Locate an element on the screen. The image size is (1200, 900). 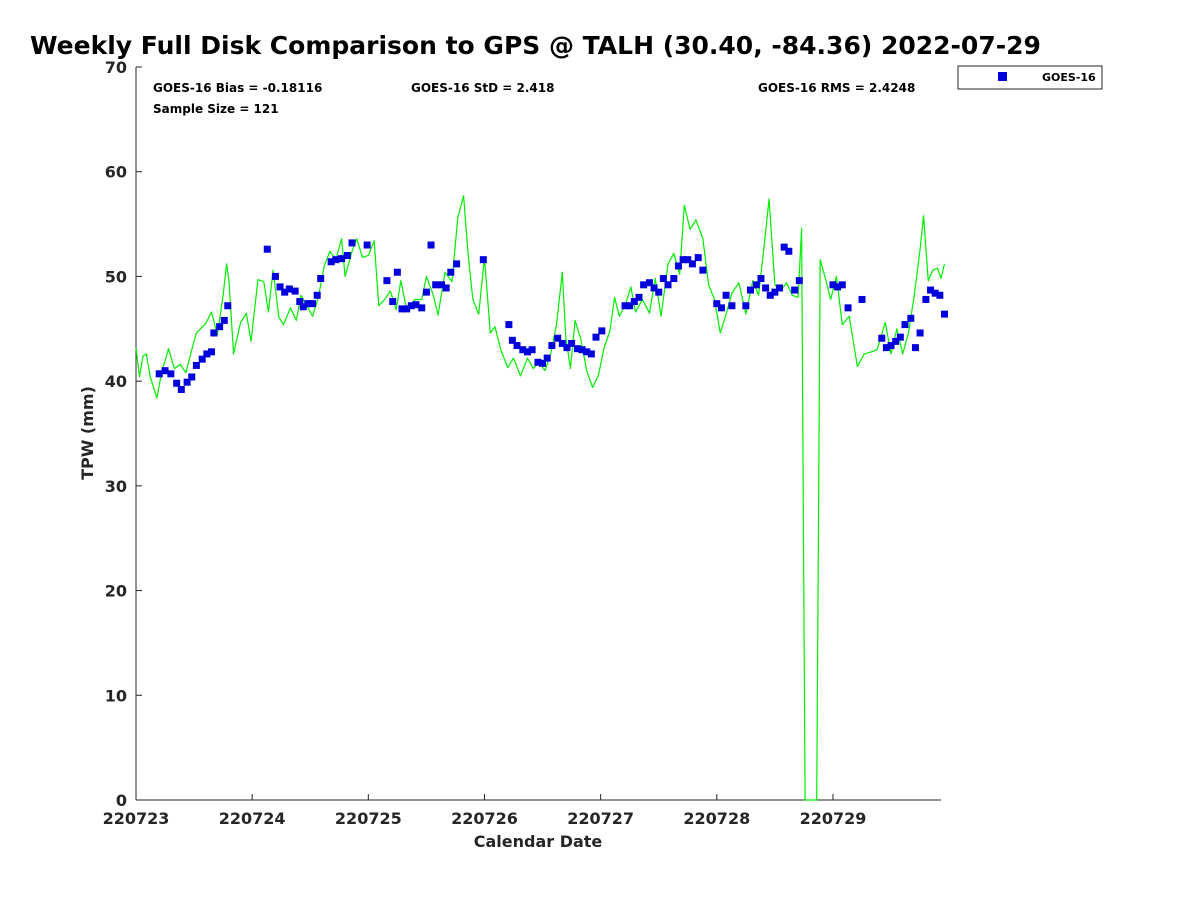
y-ticks: 0 10 20 30 40 50 60 70 is located at coordinates (123, 434).